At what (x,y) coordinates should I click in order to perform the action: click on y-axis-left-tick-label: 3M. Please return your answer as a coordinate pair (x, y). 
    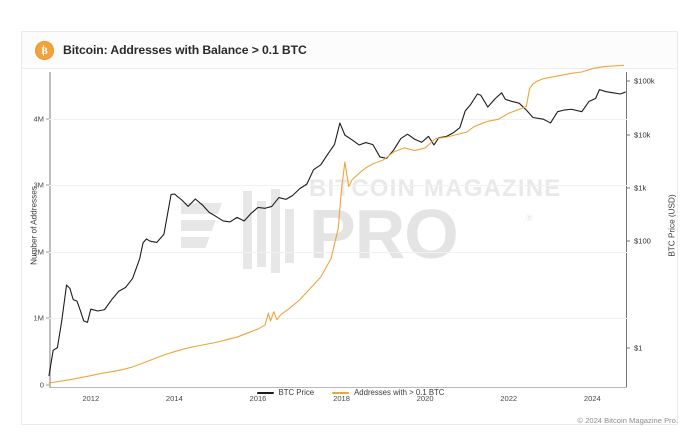
    Looking at the image, I should click on (38, 185).